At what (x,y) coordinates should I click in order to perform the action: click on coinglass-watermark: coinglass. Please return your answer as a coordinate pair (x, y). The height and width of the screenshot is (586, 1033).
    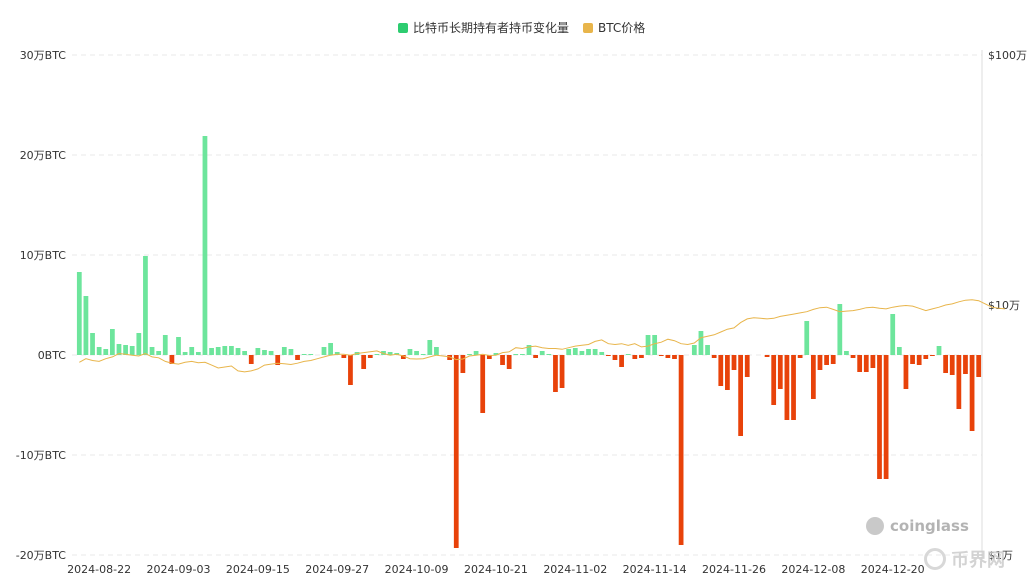
    Looking at the image, I should click on (917, 526).